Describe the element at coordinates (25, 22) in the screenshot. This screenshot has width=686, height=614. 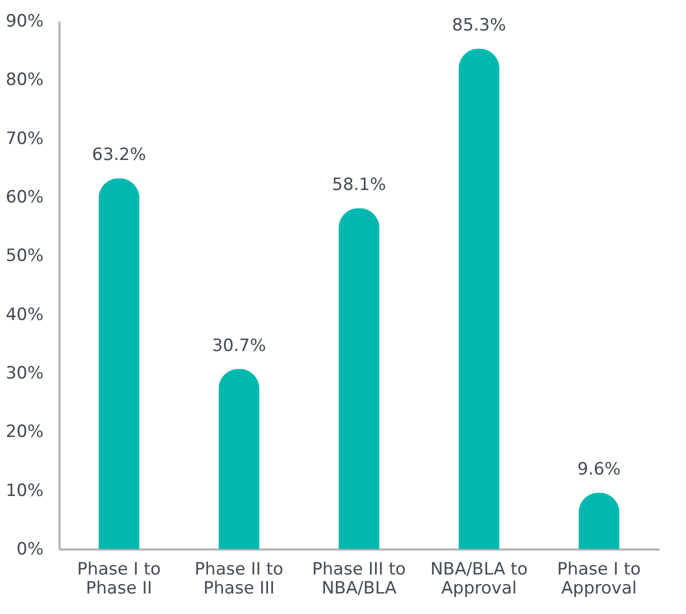
I see `y-tick-label: 90%` at that location.